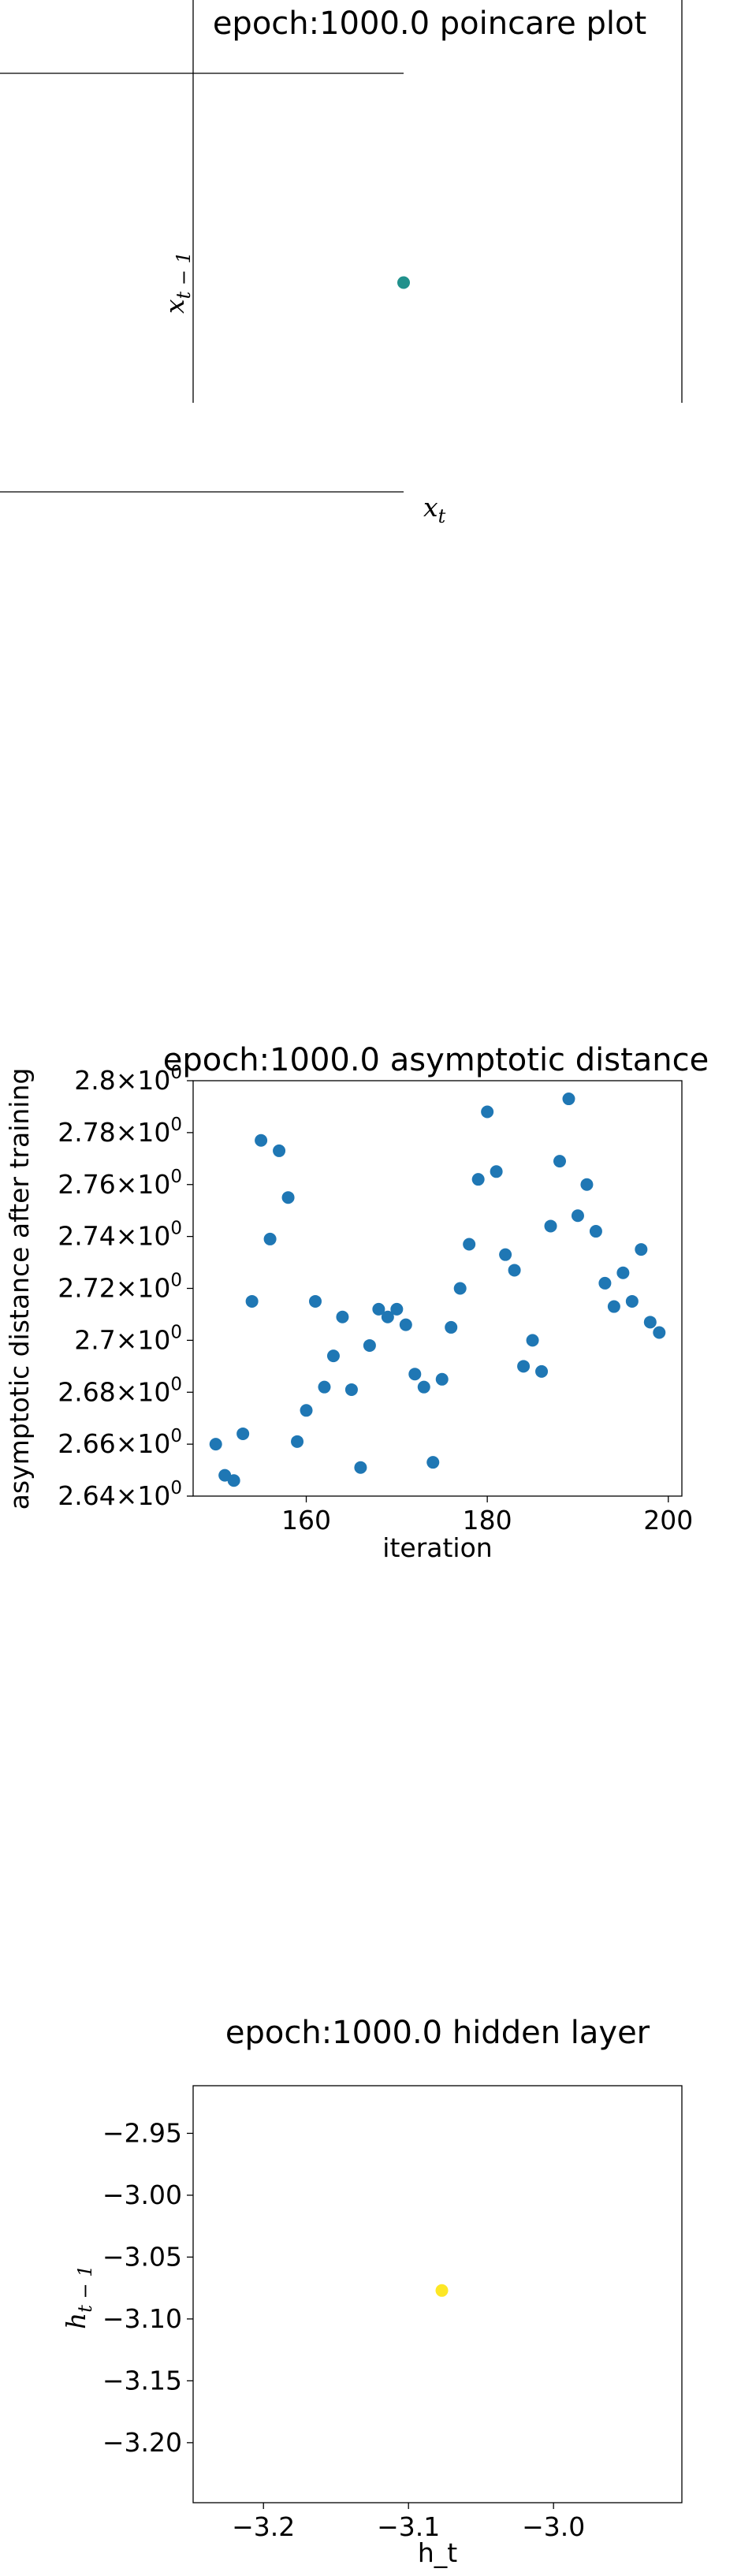 Image resolution: width=741 pixels, height=2576 pixels. Describe the element at coordinates (408, 2526) in the screenshot. I see `x-tick-label: −3.1` at that location.